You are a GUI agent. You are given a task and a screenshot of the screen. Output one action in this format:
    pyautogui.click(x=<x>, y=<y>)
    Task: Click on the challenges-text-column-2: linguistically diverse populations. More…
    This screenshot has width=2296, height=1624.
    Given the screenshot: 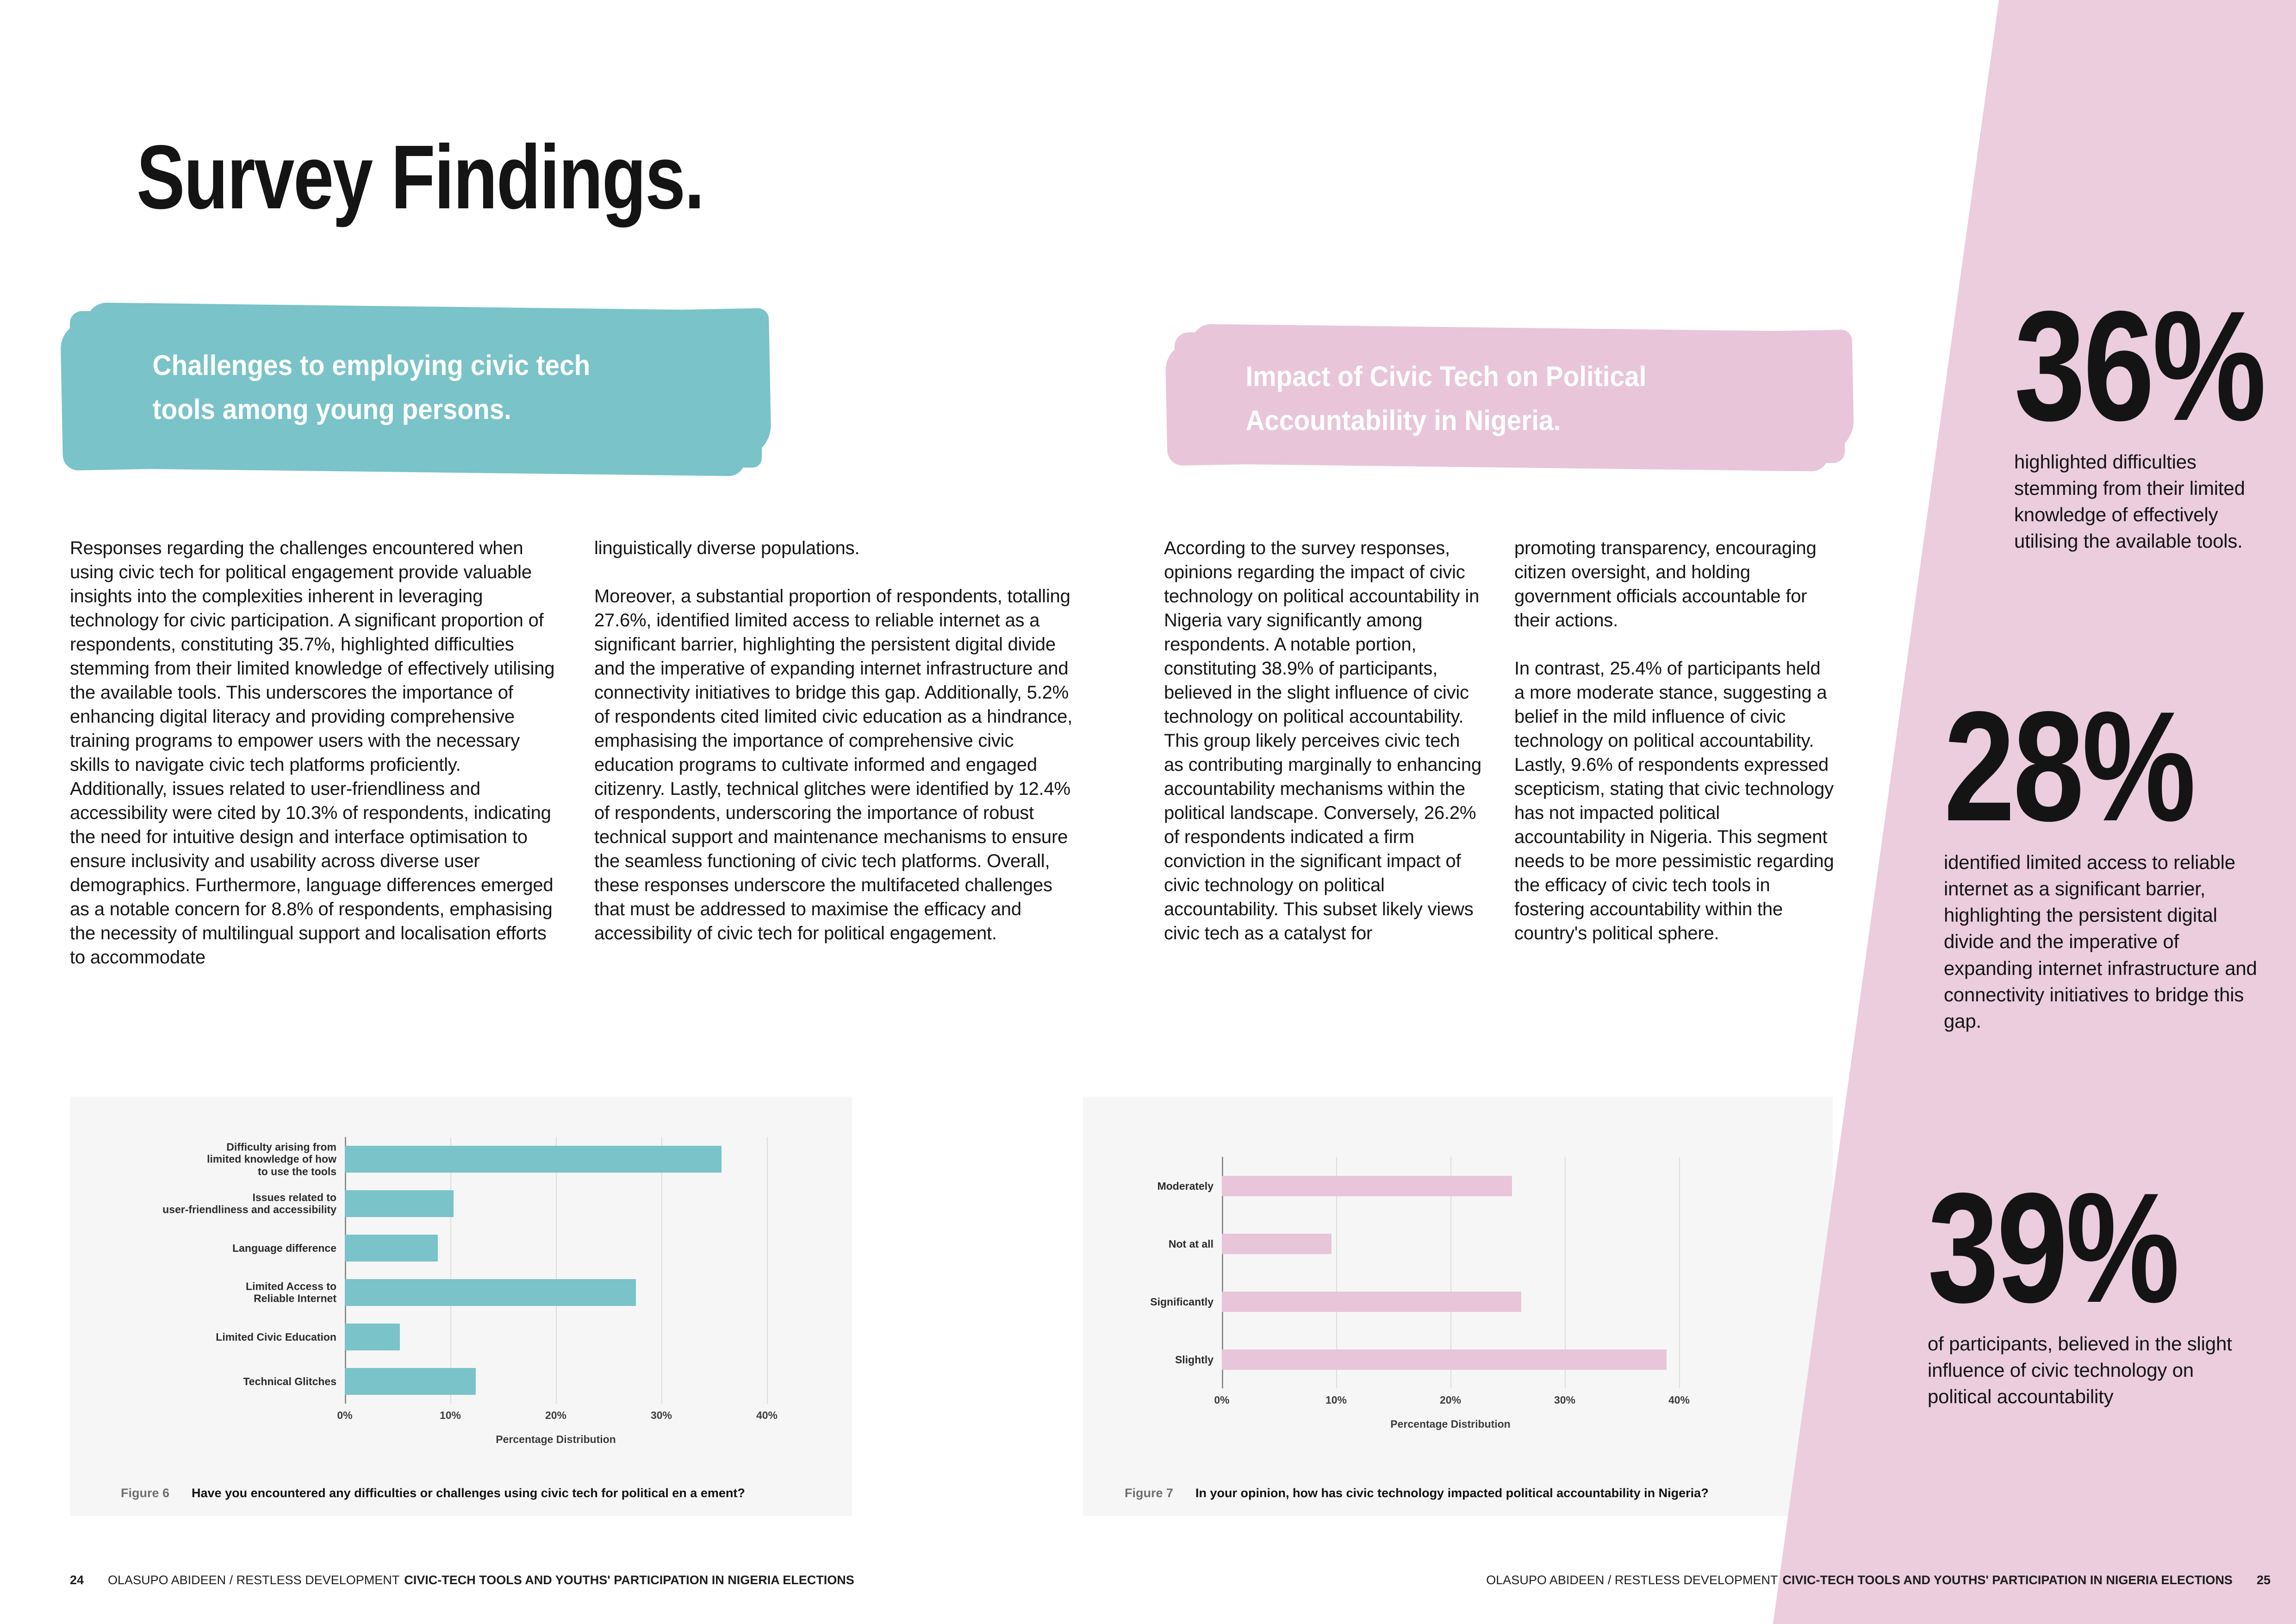 What is the action you would take?
    pyautogui.click(x=833, y=740)
    